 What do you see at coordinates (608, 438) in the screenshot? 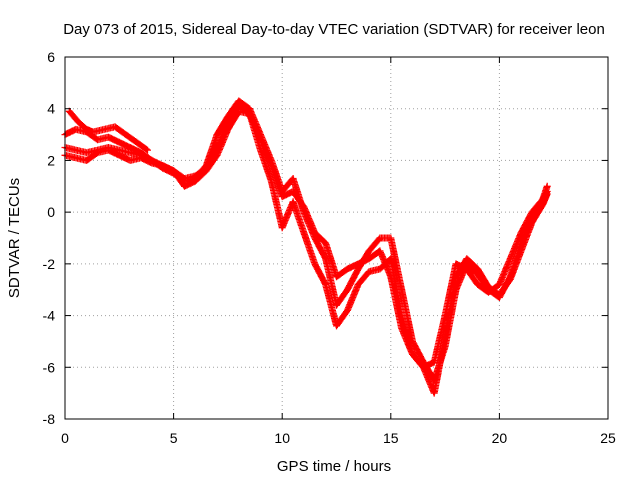
I see `x-tick-label: 25` at bounding box center [608, 438].